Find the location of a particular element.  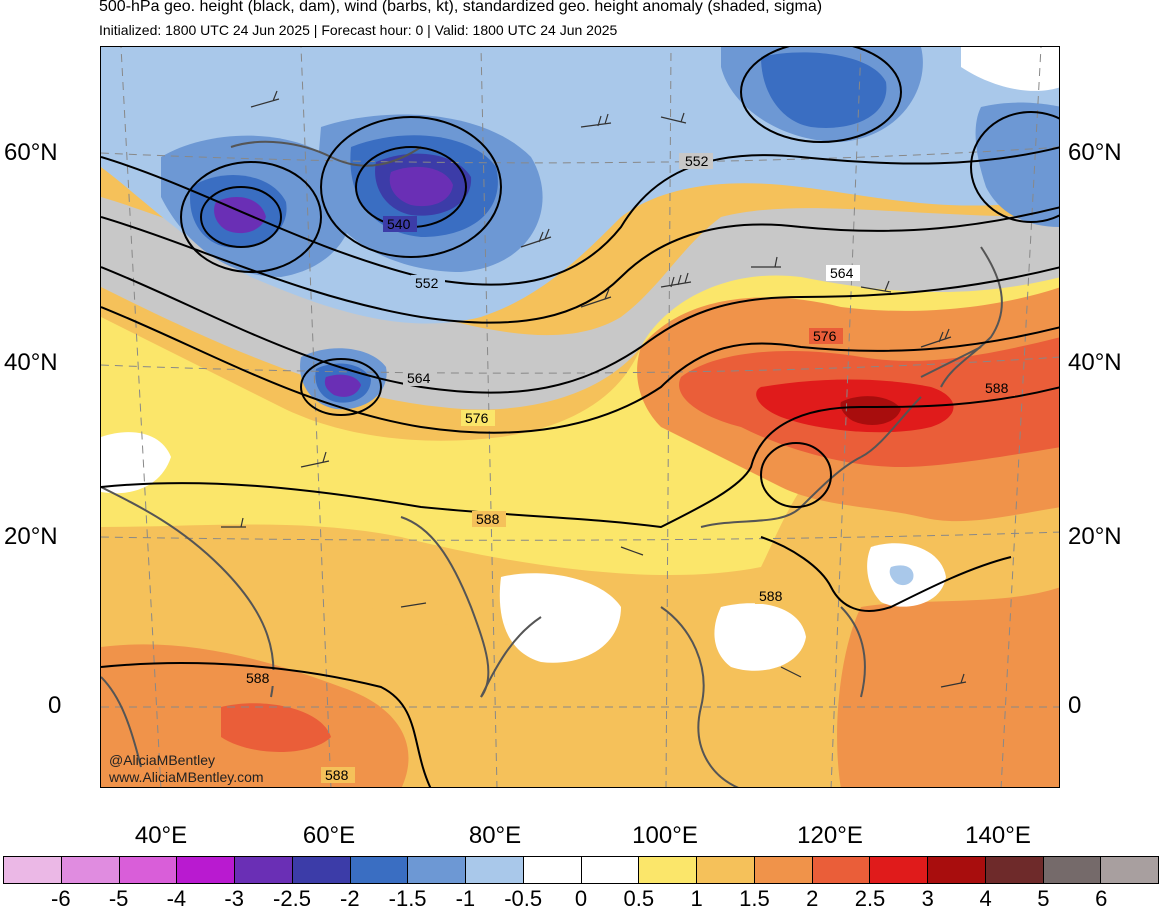

japan-coast is located at coordinates (971, 317).